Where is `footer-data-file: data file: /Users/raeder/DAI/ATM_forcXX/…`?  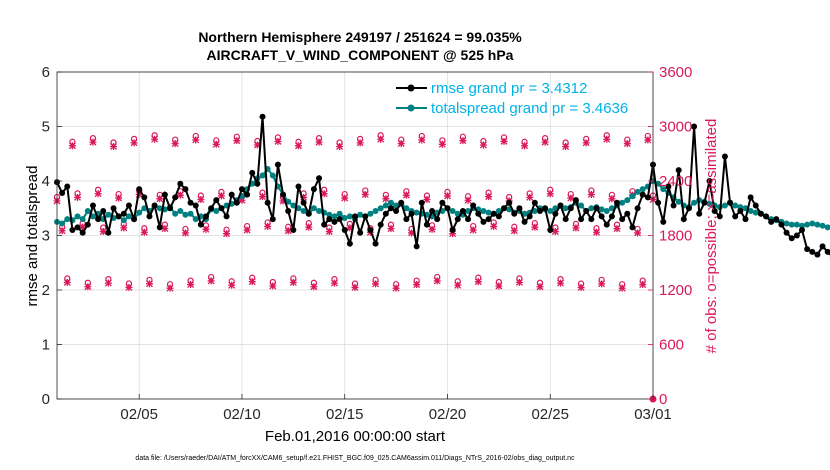
footer-data-file: data file: /Users/raeder/DAI/ATM_forcXX/… is located at coordinates (355, 458).